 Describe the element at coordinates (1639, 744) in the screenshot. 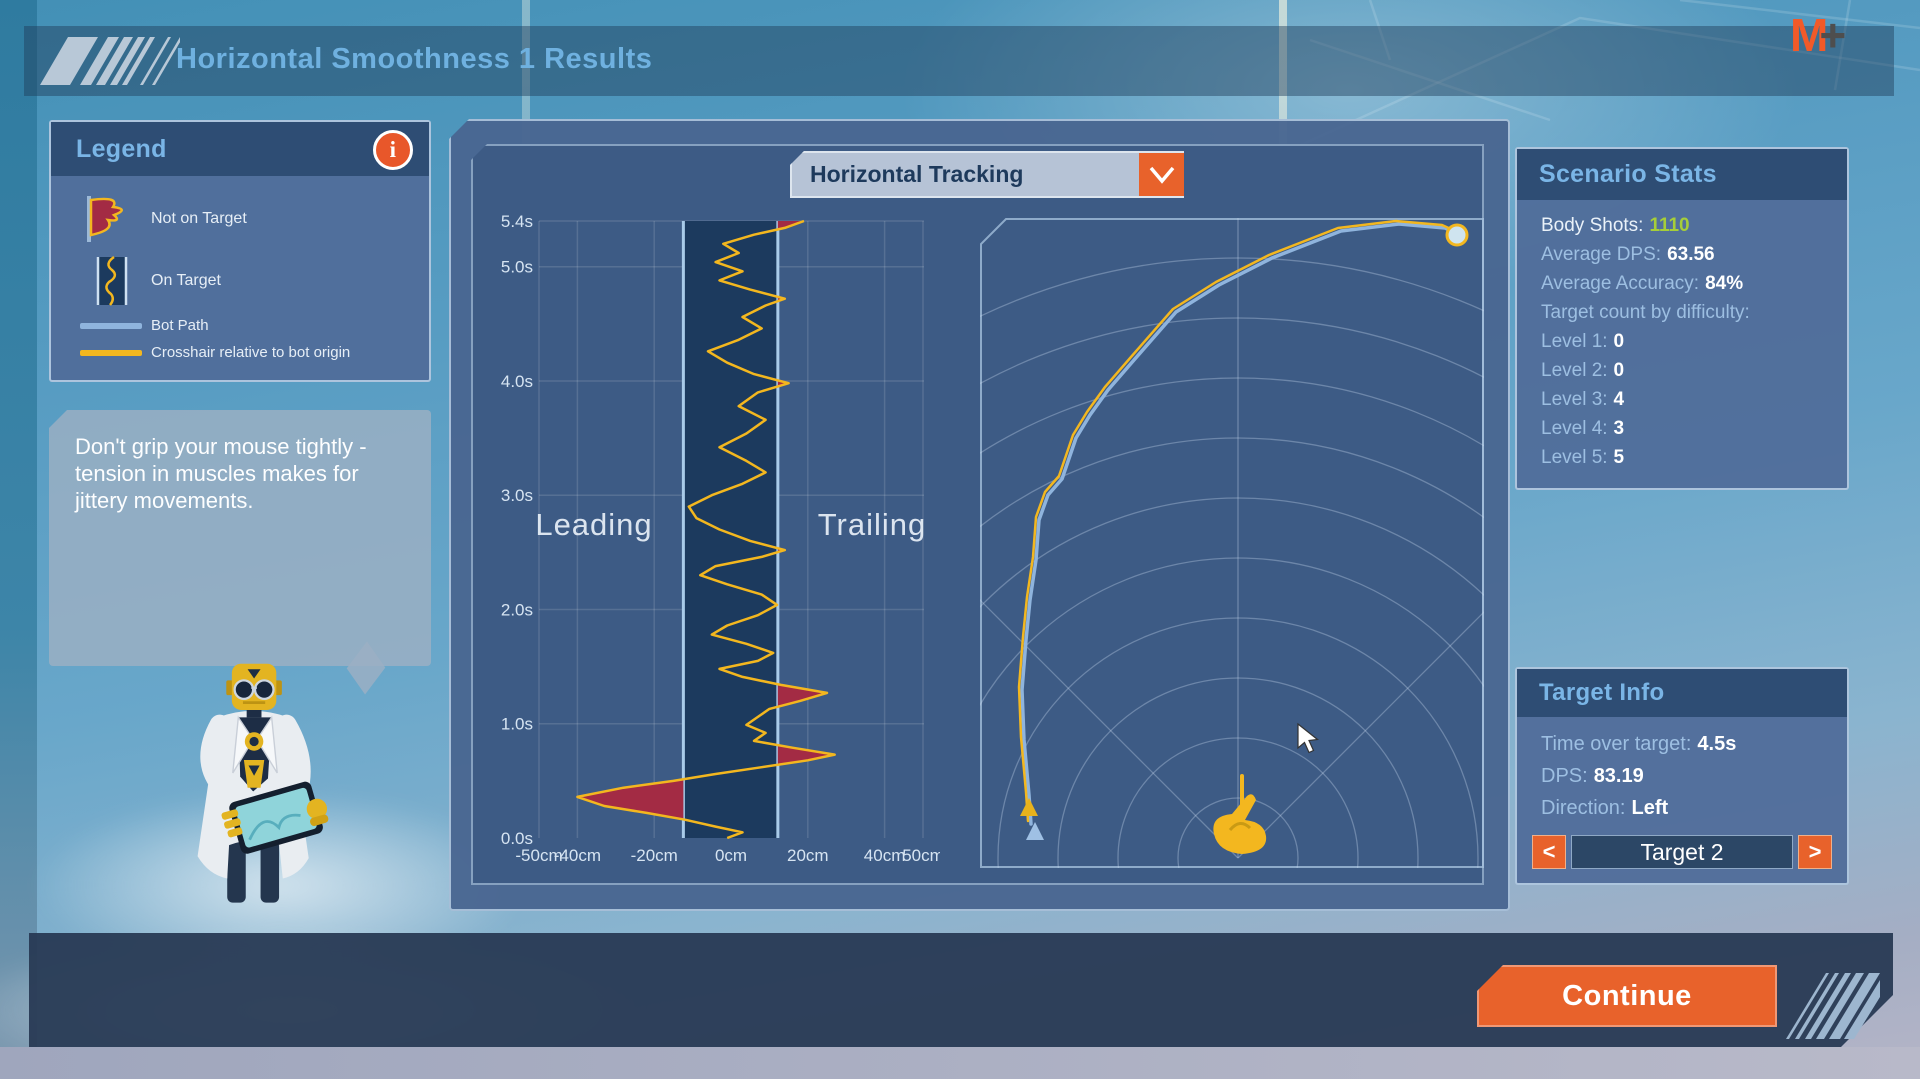

I see `stat-row: Time over target: 4.5s` at that location.